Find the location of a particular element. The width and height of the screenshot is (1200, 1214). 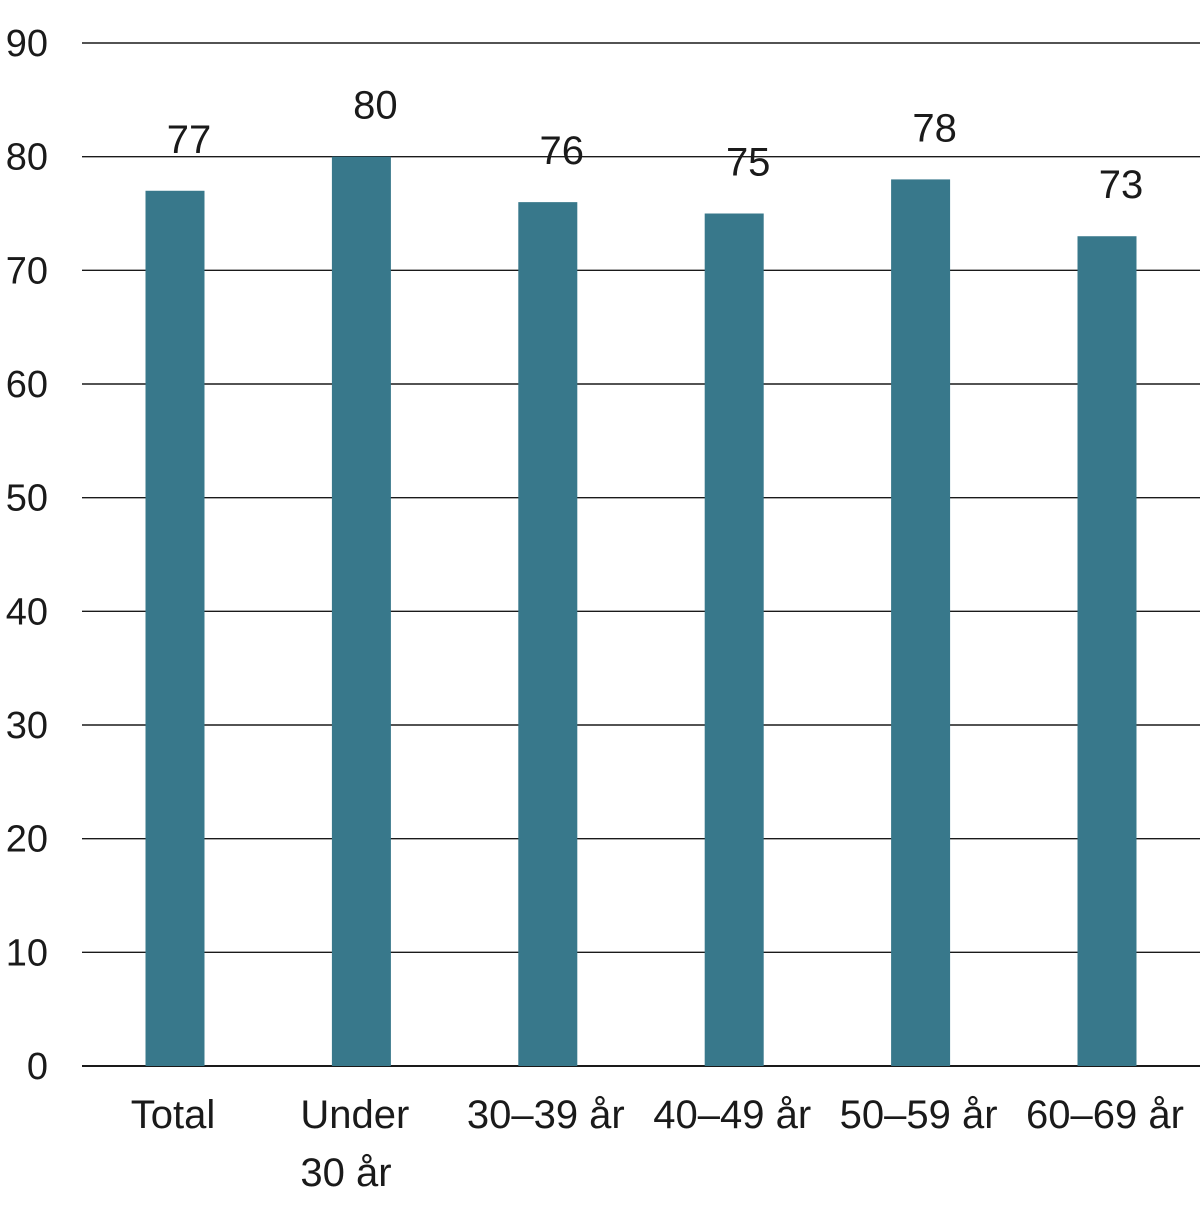

data-label: 78 is located at coordinates (934, 128).